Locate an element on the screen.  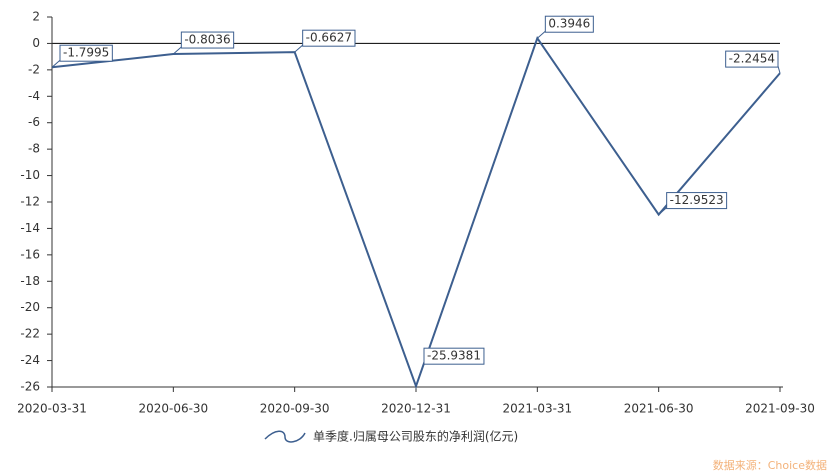
data-label: -1.7995 is located at coordinates (86, 53).